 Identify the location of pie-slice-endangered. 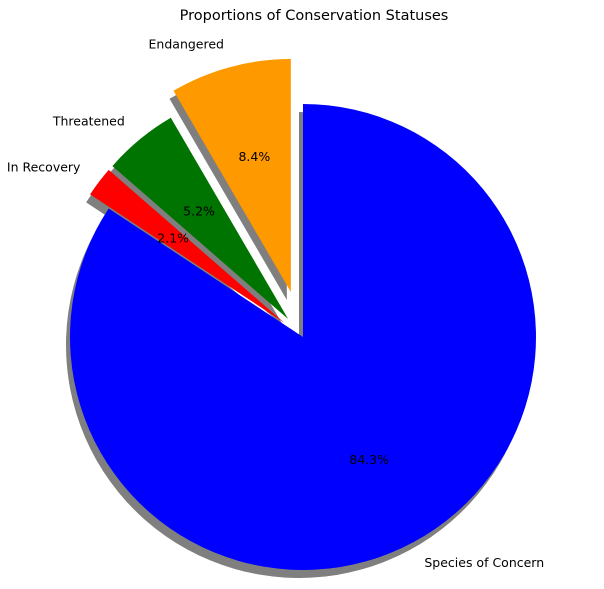
(232, 176).